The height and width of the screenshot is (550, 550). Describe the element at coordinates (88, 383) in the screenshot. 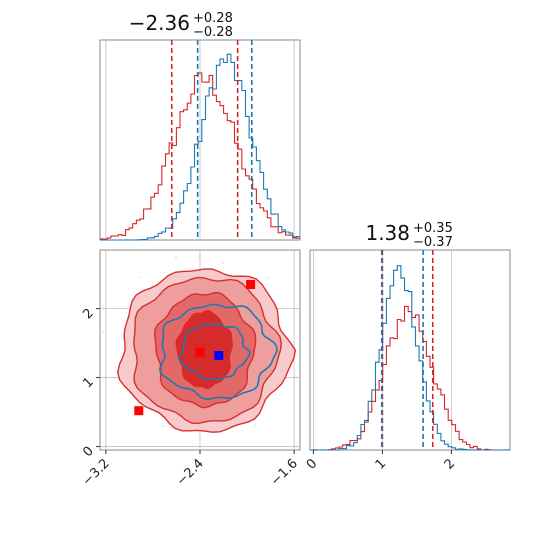

I see `scatter-ytick-label: 1` at that location.